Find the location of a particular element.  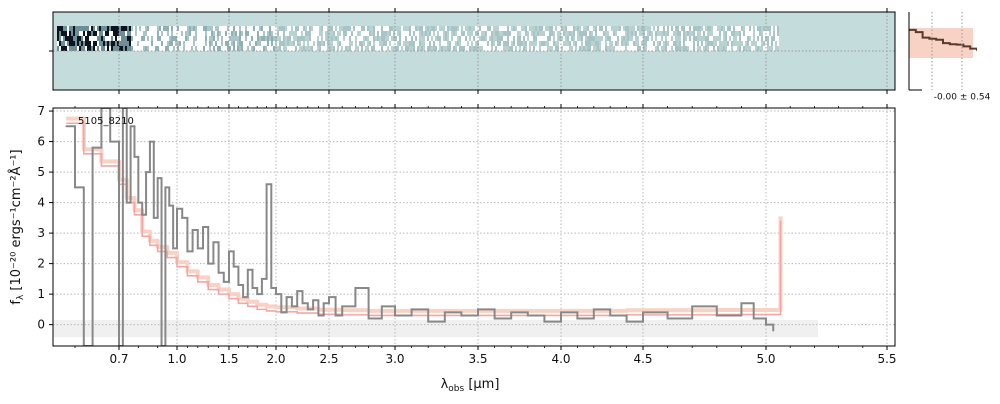

y-axis-label: fλ [10⁻²⁰ ergs⁻¹cm⁻²Å⁻¹] is located at coordinates (17, 226).